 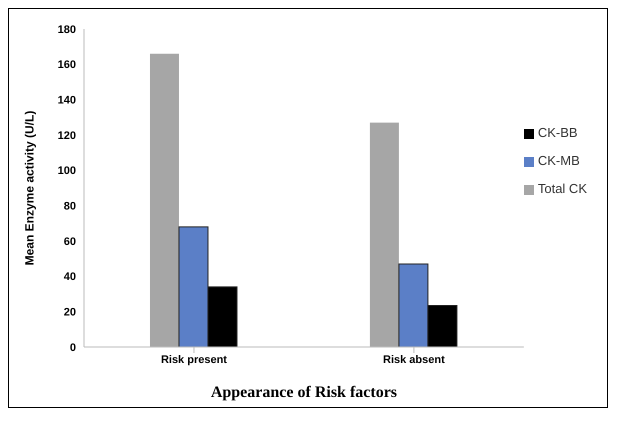 I want to click on x-axis-title: Appearance of Risk factors, so click(x=304, y=392).